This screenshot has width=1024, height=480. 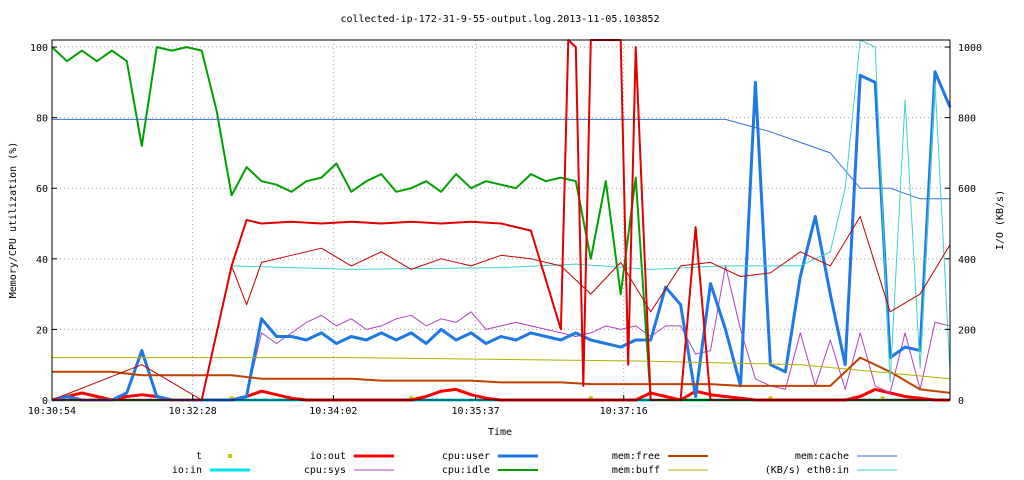 What do you see at coordinates (333, 411) in the screenshot?
I see `x-tick-label: 10:34:02` at bounding box center [333, 411].